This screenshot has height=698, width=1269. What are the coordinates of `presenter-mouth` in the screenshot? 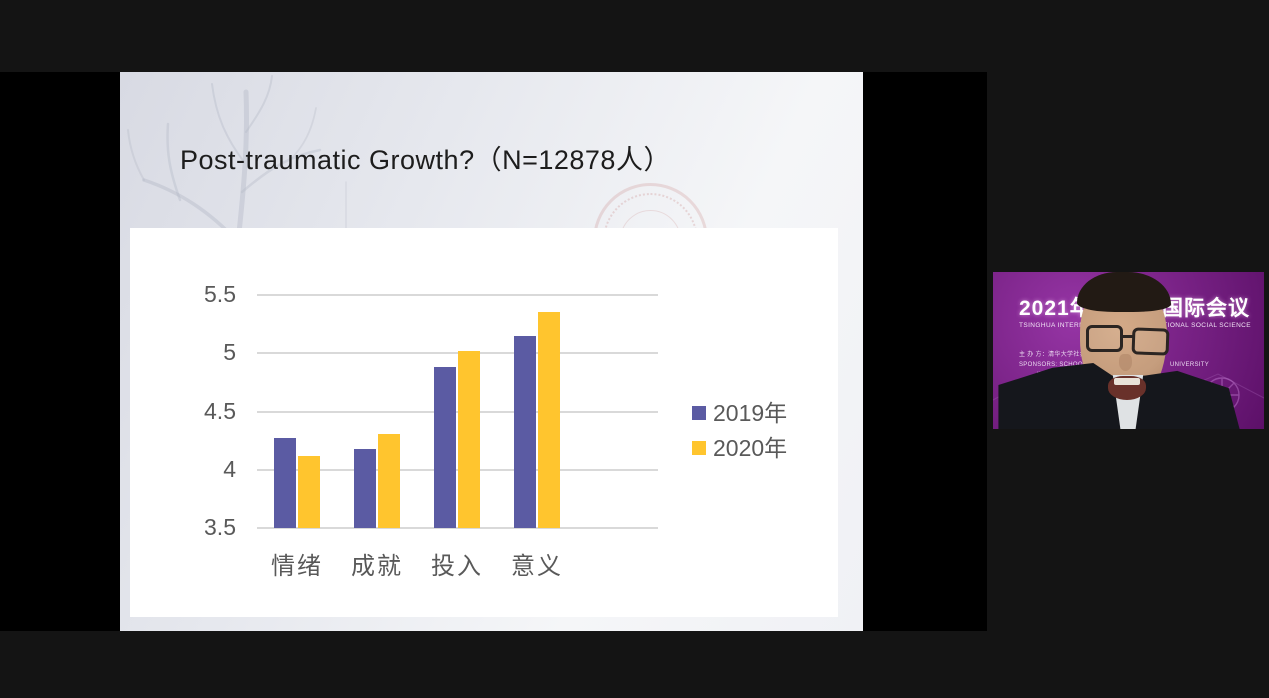 It's located at (1127, 388).